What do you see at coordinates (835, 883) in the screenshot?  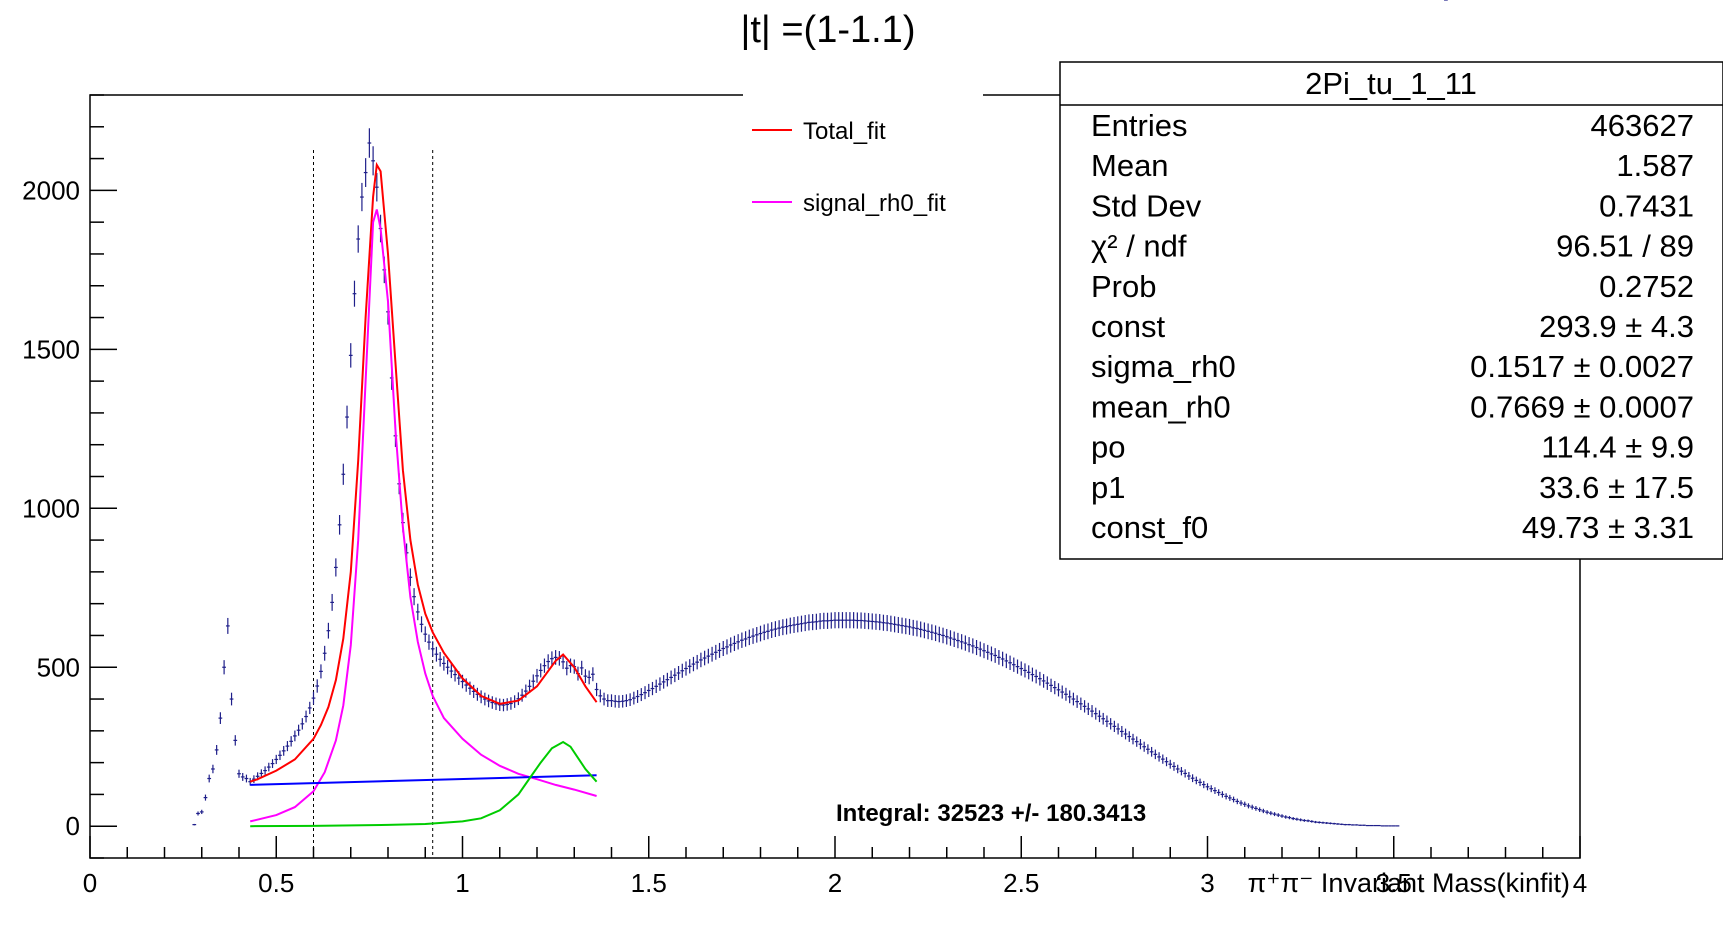 I see `x-tick-labels: 0 0.5 1 1.5 2 2.5 3 3.5 4` at bounding box center [835, 883].